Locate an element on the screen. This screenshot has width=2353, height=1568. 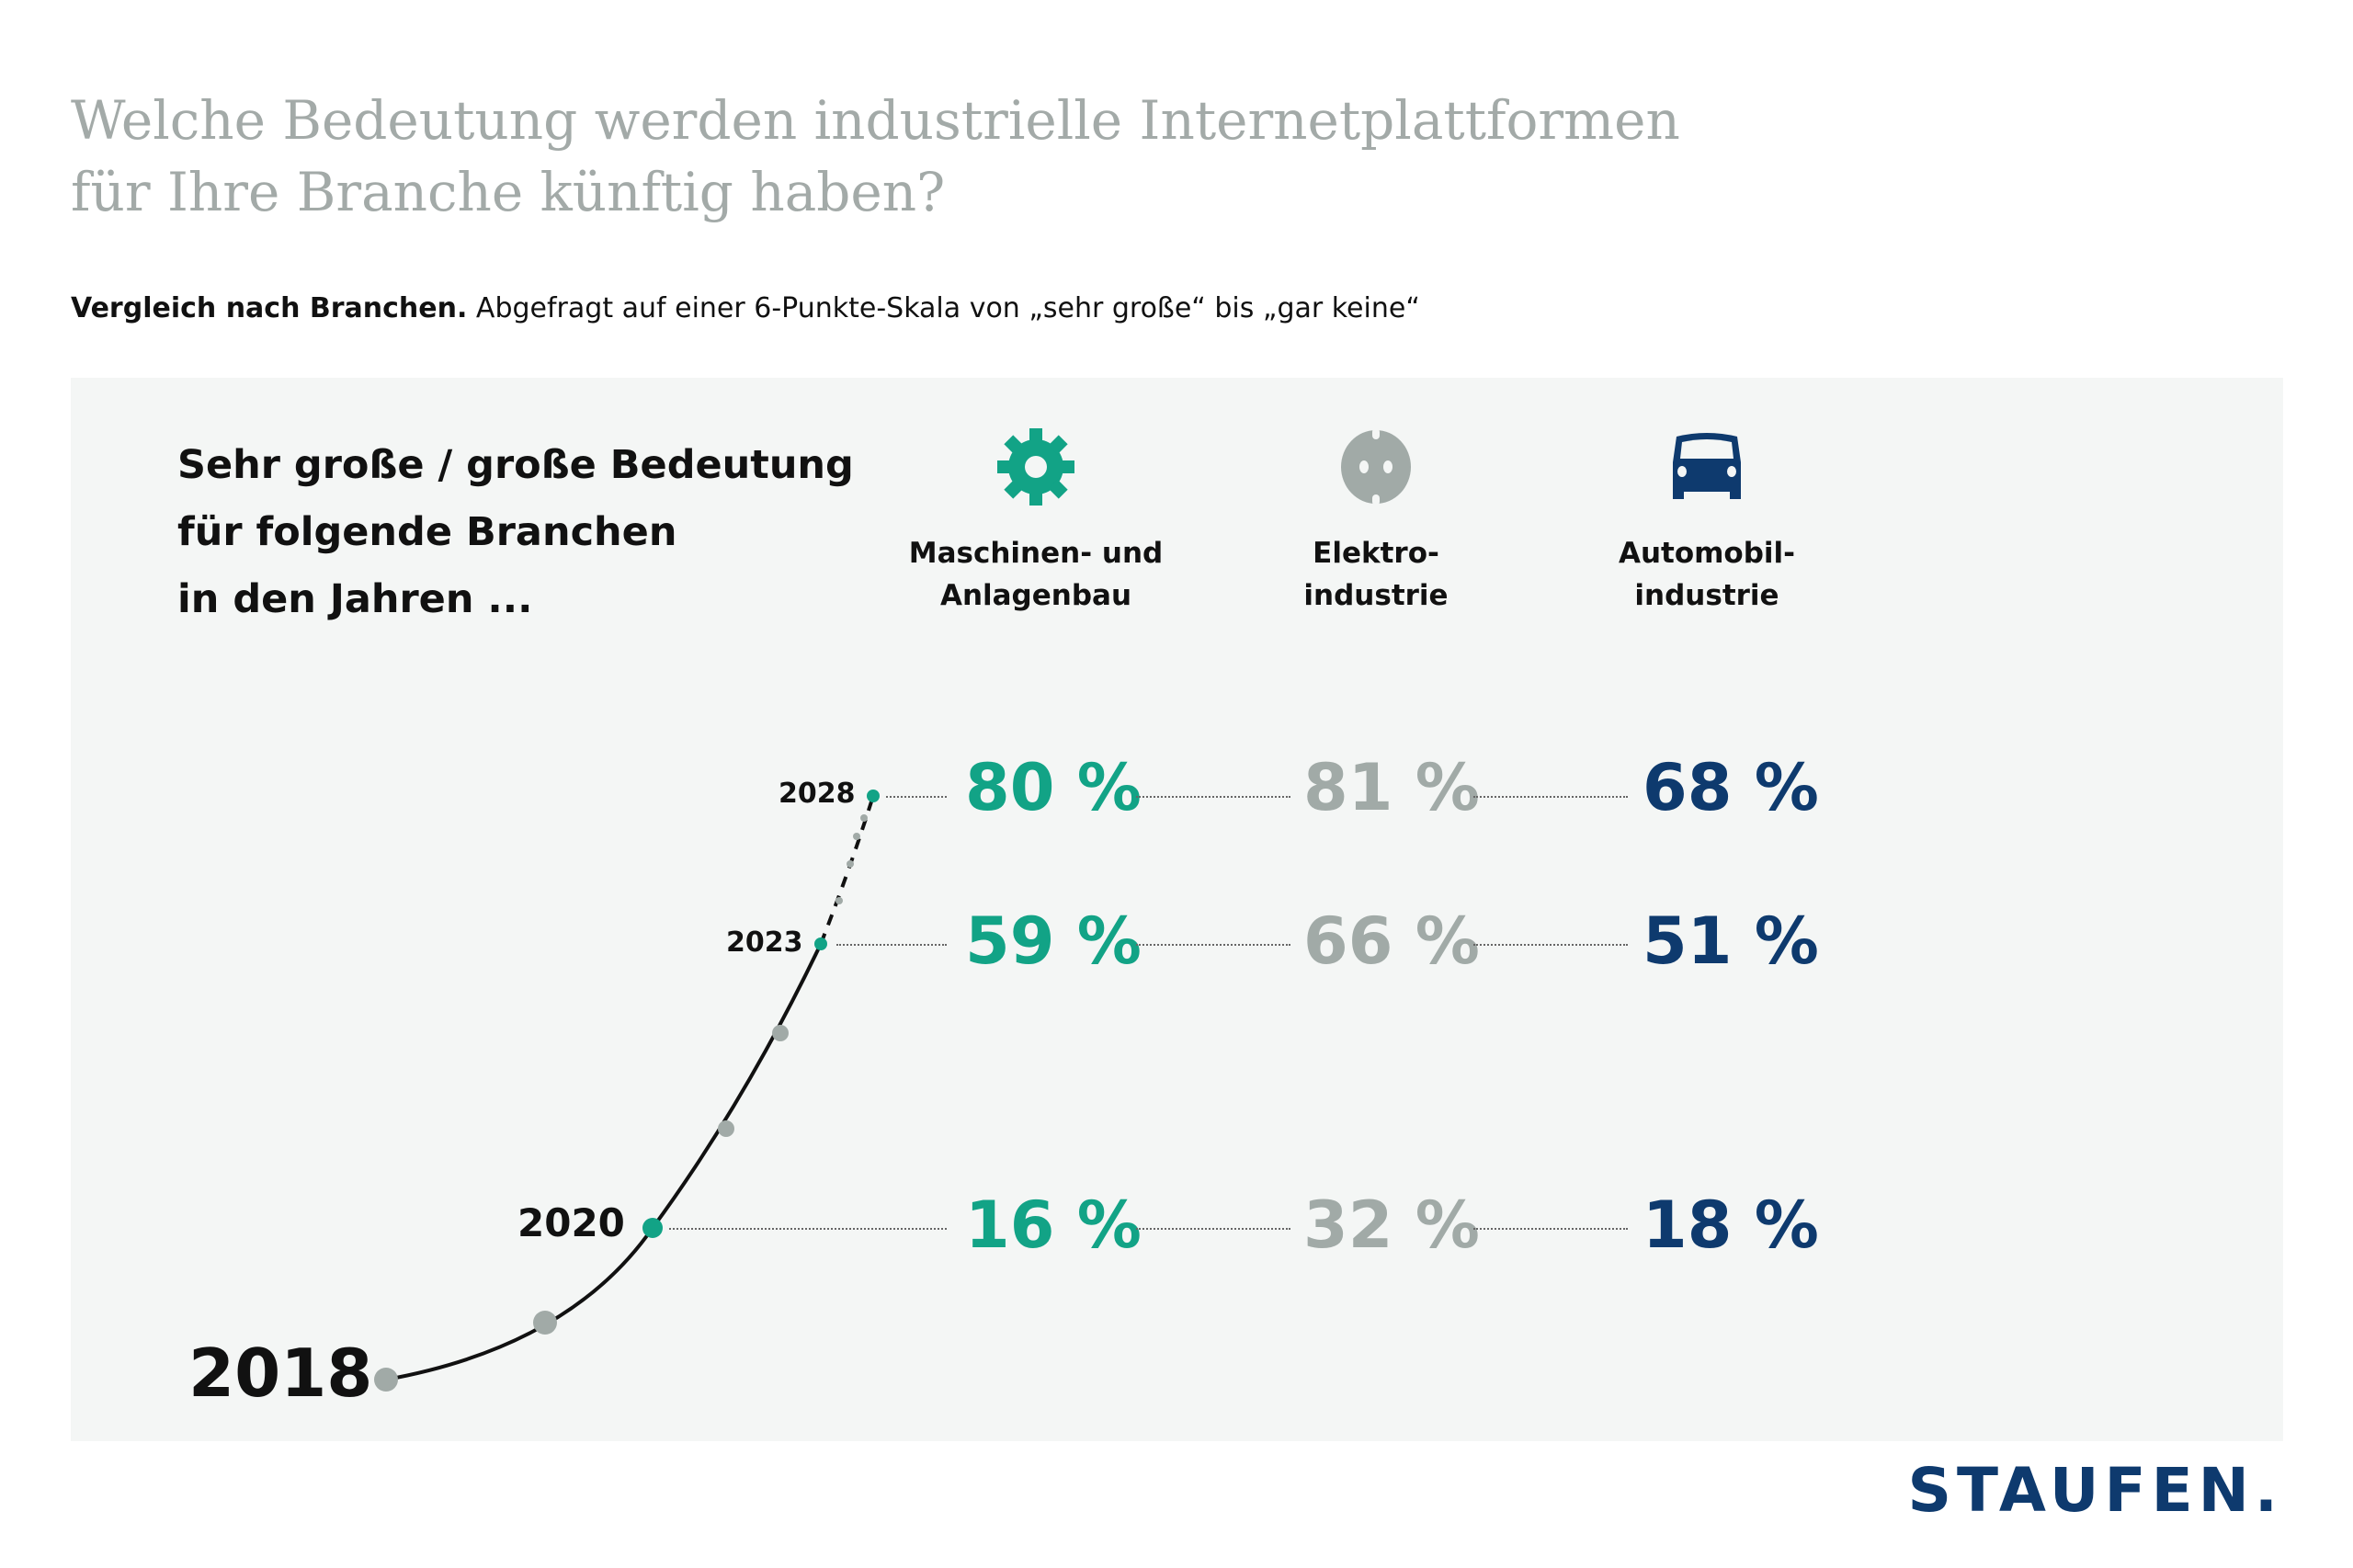
column-label-maschinenbau: Maschinen- und Anlagenbau is located at coordinates (1036, 574).